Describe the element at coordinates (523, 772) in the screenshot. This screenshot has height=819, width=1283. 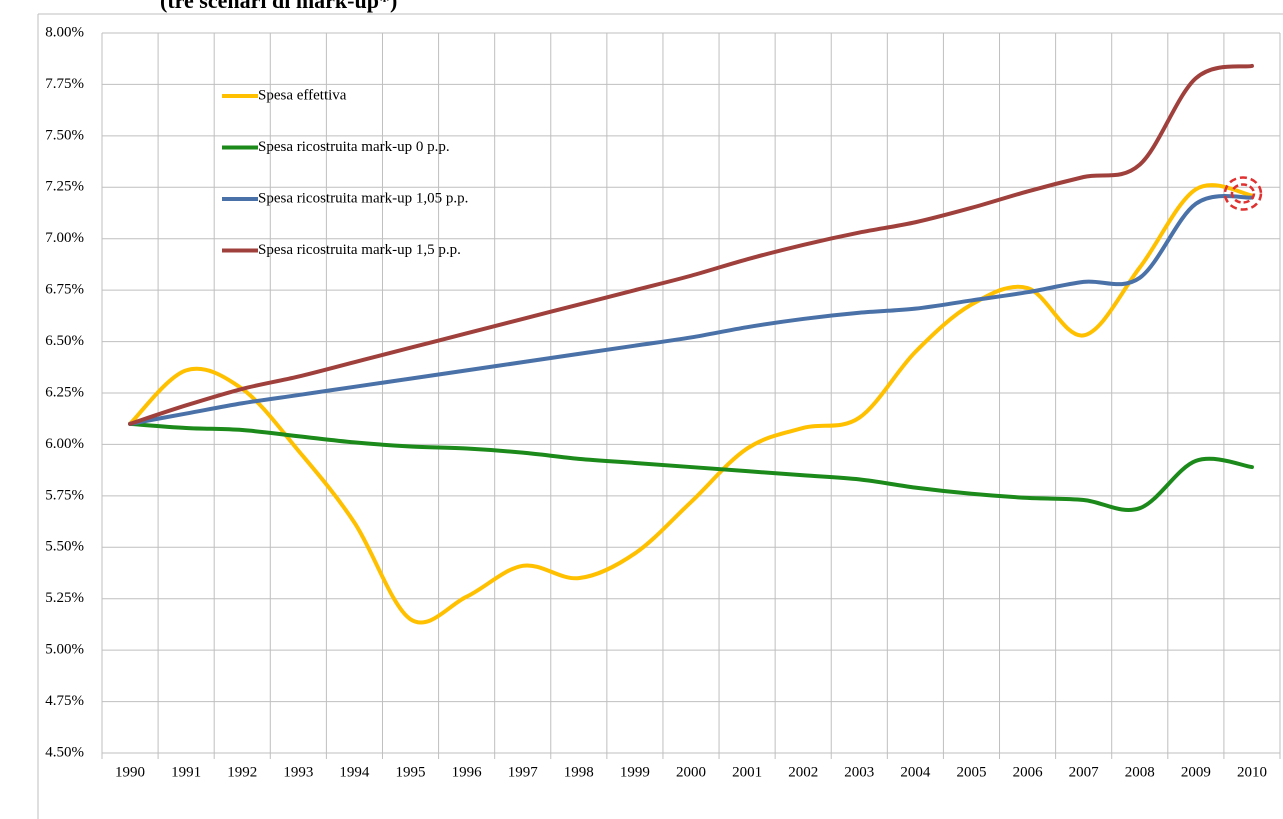
I see `x-tick-label: 1997` at that location.